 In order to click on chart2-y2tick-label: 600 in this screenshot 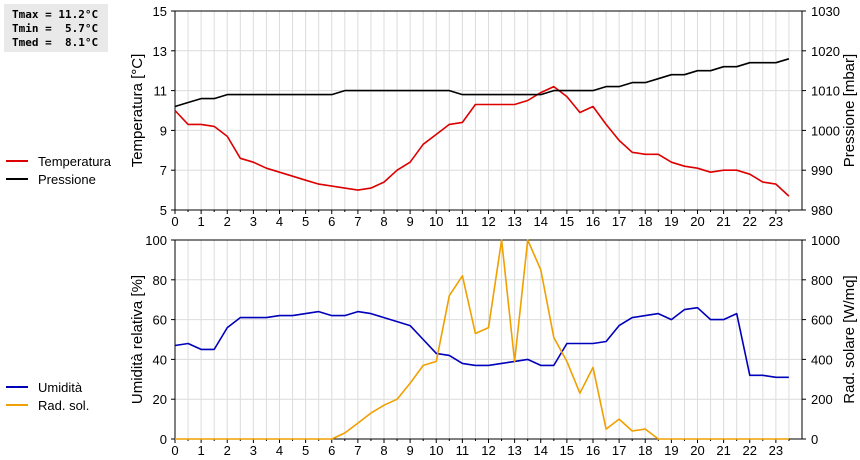, I will do `click(822, 320)`.